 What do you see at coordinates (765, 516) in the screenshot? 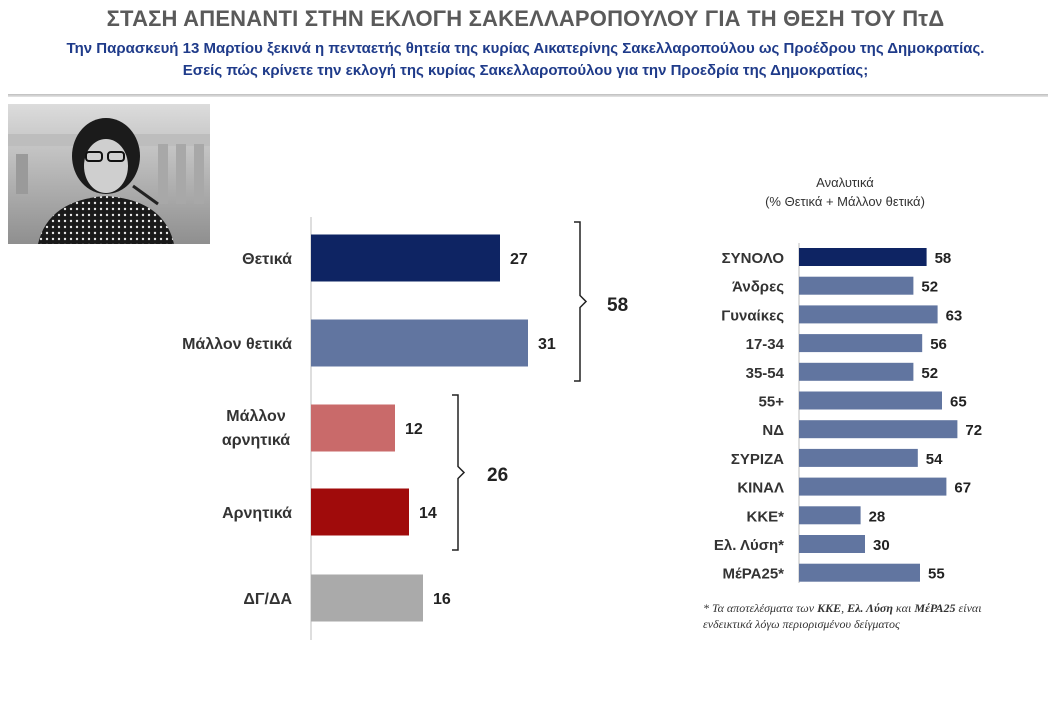
I see `detail-category-label: ΚΚΕ*` at bounding box center [765, 516].